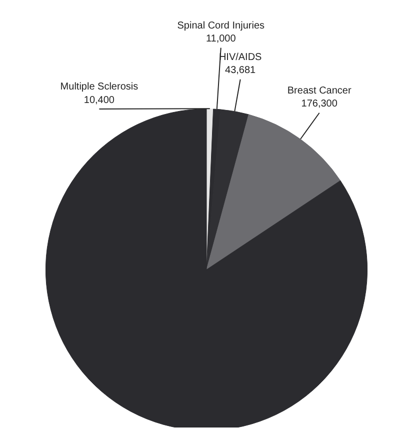  What do you see at coordinates (99, 87) in the screenshot?
I see `slice-label: Multiple Sclerosis` at bounding box center [99, 87].